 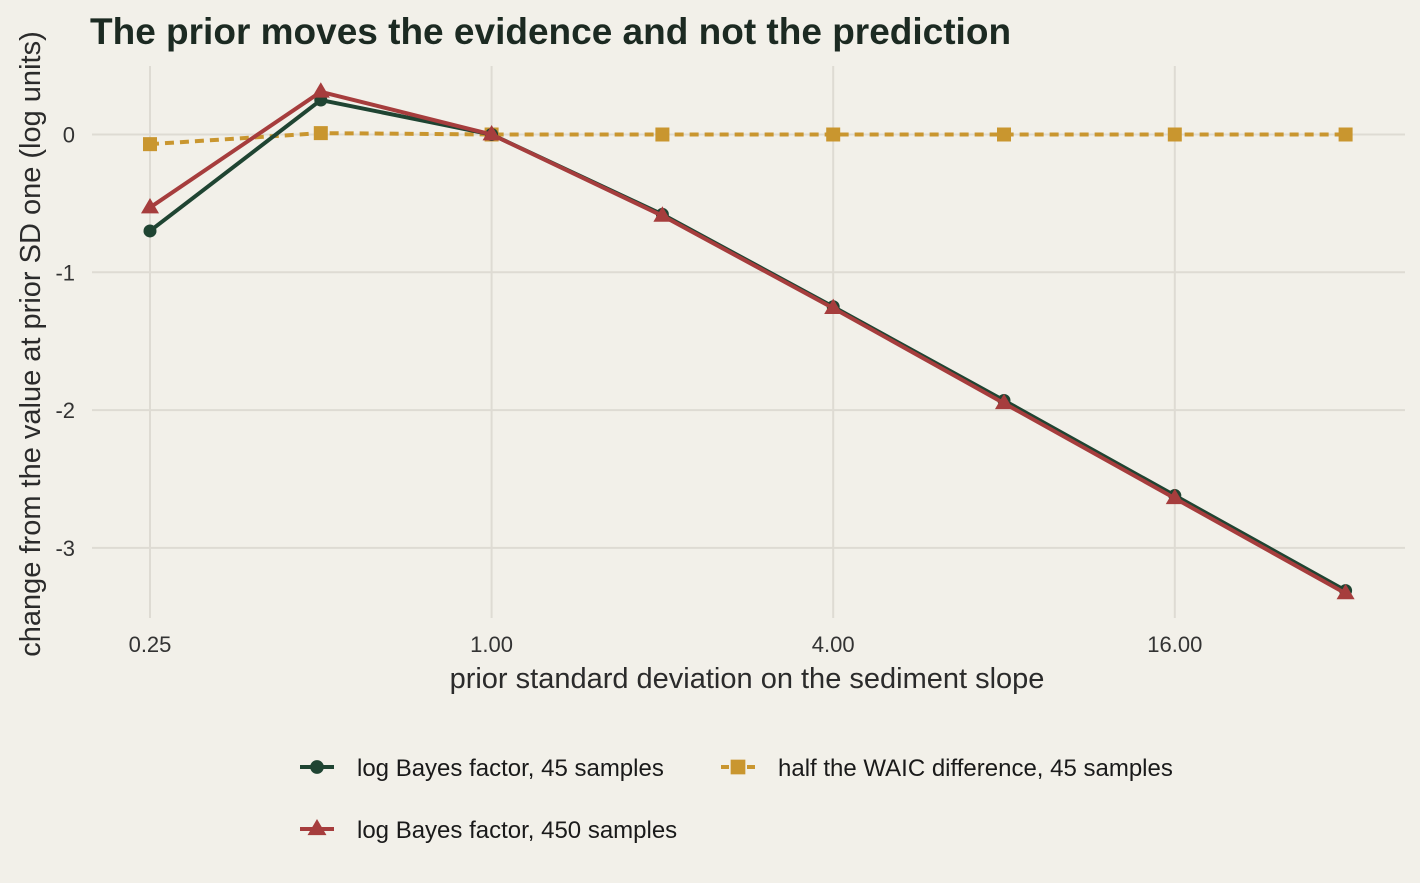 I want to click on legend-item-1: log Bayes factor, 45 samples, so click(x=482, y=768).